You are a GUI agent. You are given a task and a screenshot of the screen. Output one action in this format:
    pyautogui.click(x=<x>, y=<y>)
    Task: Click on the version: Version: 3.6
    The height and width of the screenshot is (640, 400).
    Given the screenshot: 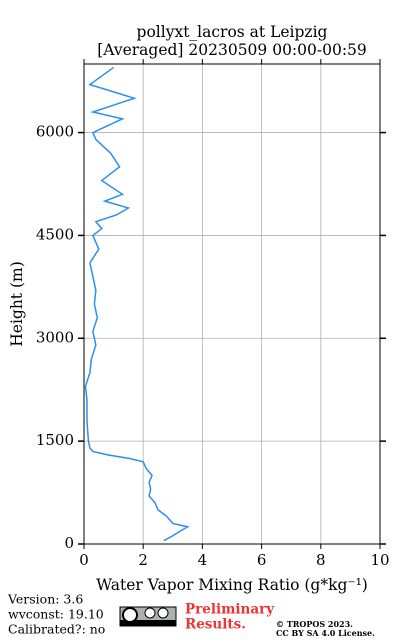 What is the action you would take?
    pyautogui.click(x=45, y=599)
    